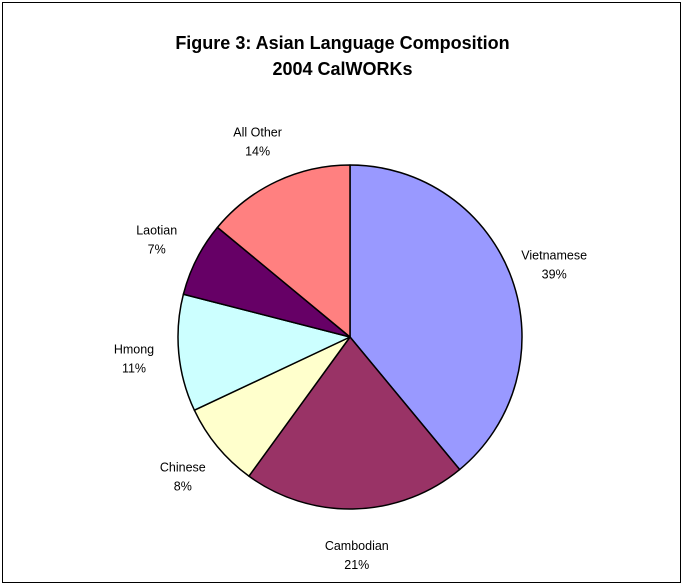 The width and height of the screenshot is (685, 587). Describe the element at coordinates (554, 275) in the screenshot. I see `slice-label-percent: 39%` at that location.